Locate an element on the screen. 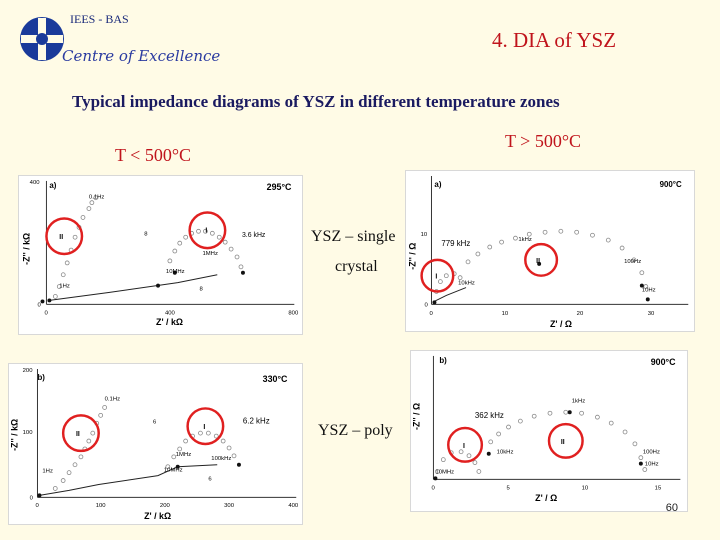 This screenshot has width=720, height=540. centre-of-excellence: Centre of Excellence is located at coordinates (141, 56).